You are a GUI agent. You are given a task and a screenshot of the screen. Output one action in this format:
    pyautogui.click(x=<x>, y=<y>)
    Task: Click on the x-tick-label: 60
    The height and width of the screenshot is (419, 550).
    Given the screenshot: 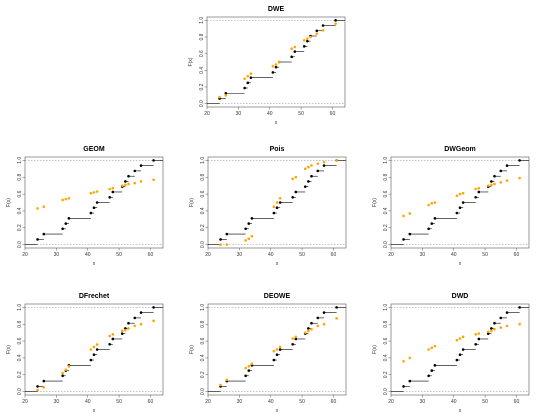 What is the action you would take?
    pyautogui.click(x=151, y=402)
    